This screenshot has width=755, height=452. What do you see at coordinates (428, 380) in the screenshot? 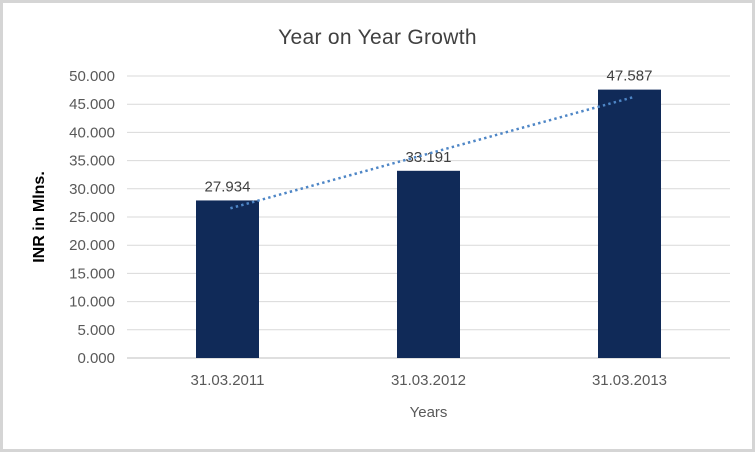
I see `x-tick-label: 31.03.2012` at bounding box center [428, 380].